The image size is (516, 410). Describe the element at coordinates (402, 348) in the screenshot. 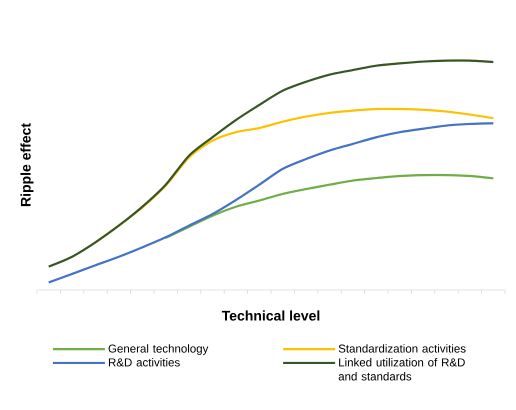

I see `legend-label: Standardization activities` at that location.